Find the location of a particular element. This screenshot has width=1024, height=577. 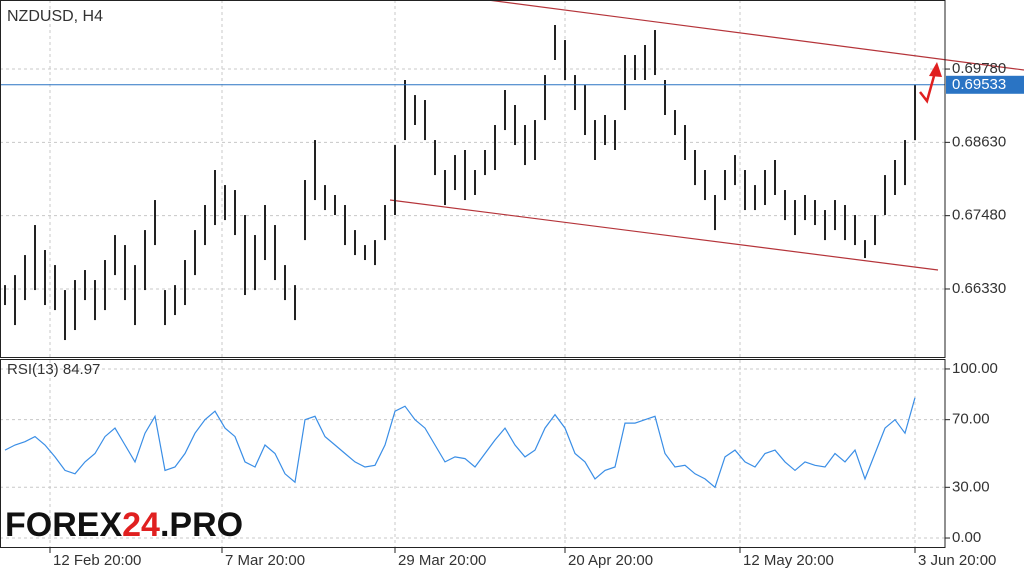

y-tick-label: 30.00 is located at coordinates (971, 486).